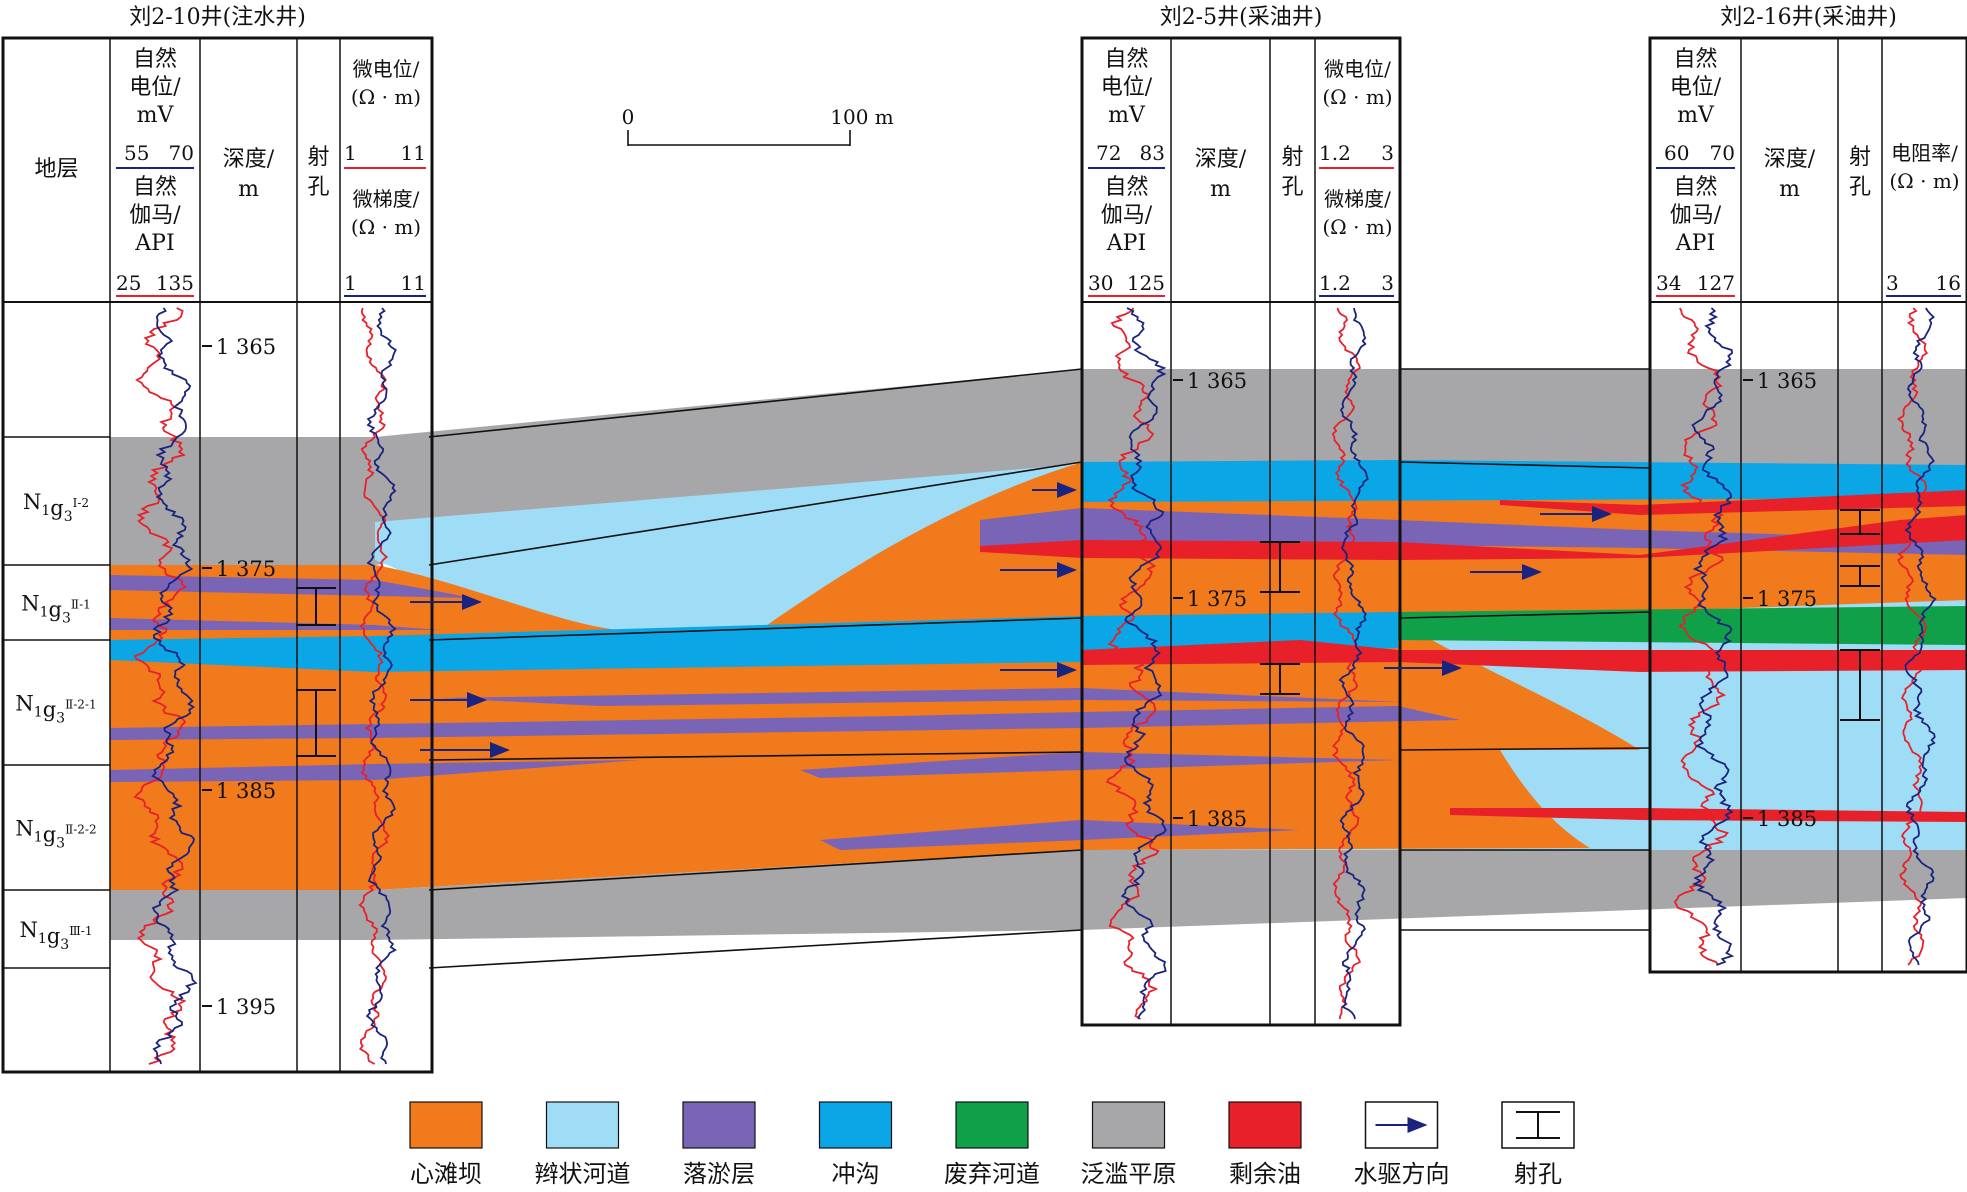  Describe the element at coordinates (1676, 153) in the screenshot. I see `sp-min: 60` at that location.